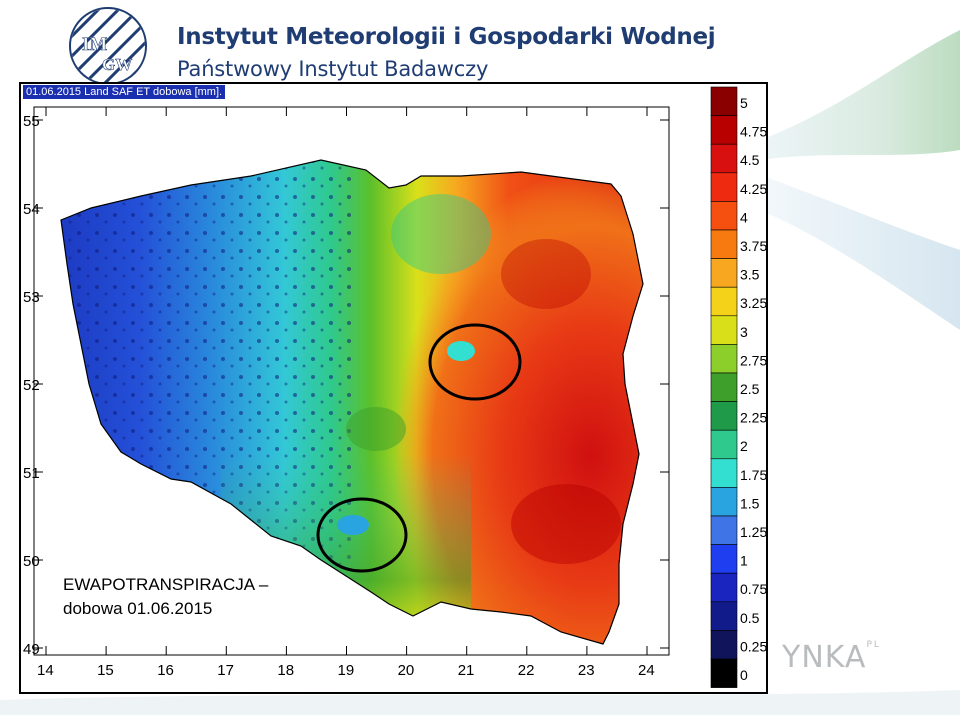 The height and width of the screenshot is (715, 960). I want to click on legend-label: 2.75, so click(753, 360).